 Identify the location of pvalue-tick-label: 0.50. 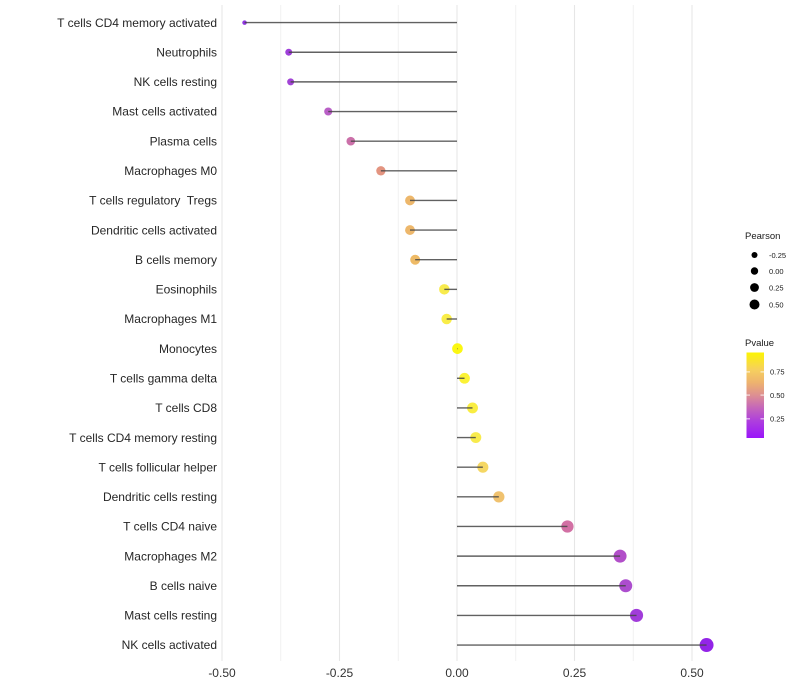
(777, 395).